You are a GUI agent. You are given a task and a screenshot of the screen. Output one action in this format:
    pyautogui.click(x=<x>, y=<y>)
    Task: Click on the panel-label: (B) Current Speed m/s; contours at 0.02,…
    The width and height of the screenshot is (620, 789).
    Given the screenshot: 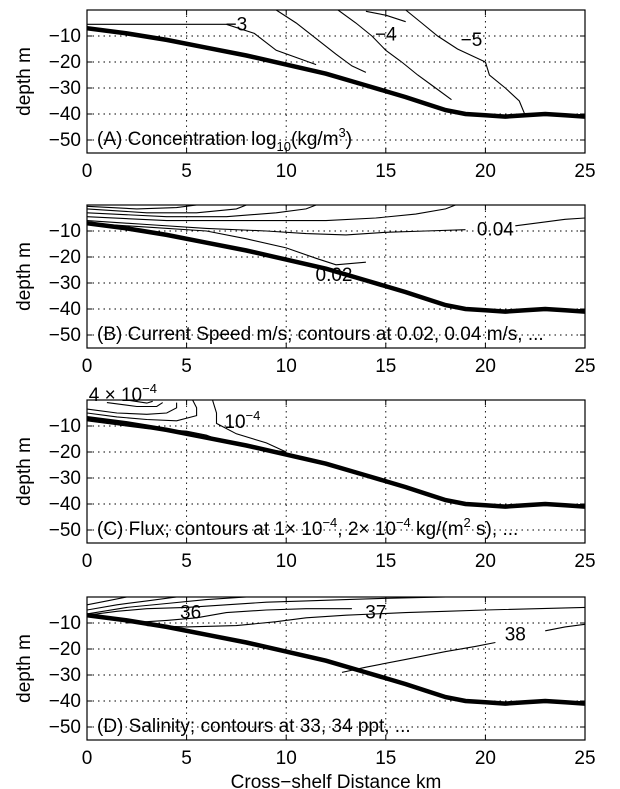 What is the action you would take?
    pyautogui.click(x=320, y=334)
    